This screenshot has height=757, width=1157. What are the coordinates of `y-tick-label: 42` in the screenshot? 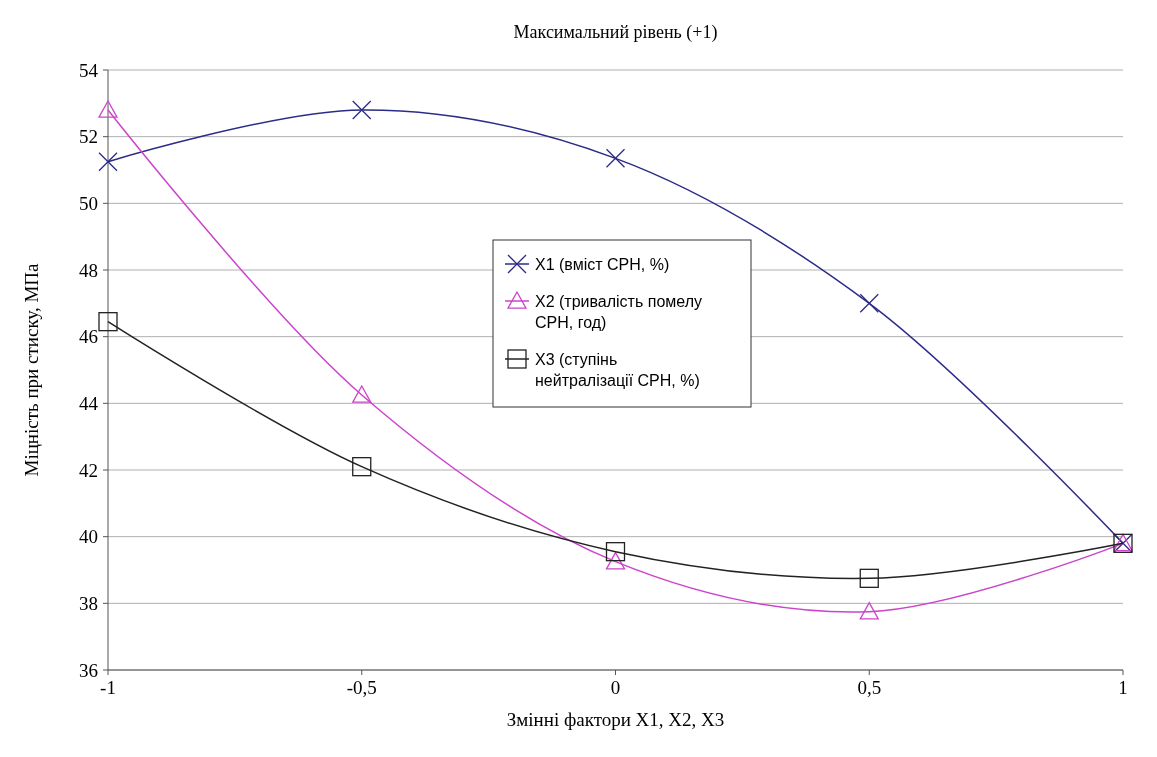 It's located at (88, 470).